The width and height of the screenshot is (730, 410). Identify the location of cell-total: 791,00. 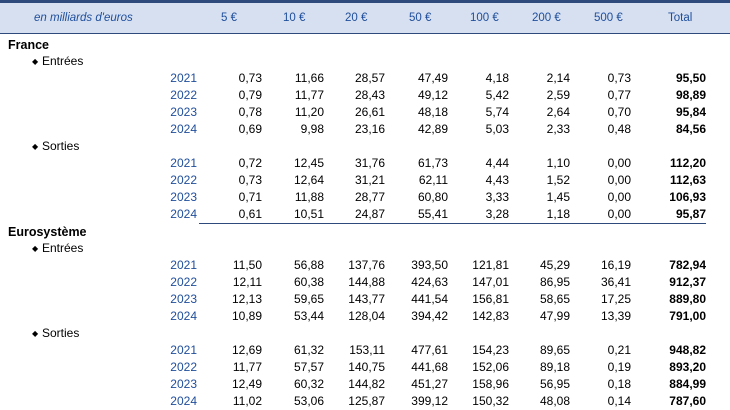
(687, 316).